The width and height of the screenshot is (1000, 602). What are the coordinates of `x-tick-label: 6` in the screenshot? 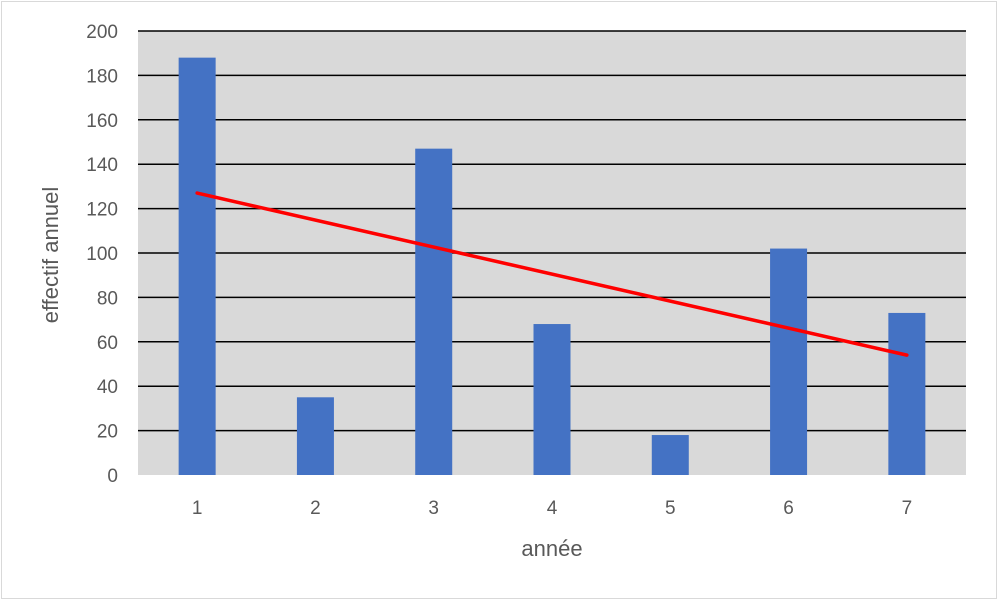 It's located at (788, 508).